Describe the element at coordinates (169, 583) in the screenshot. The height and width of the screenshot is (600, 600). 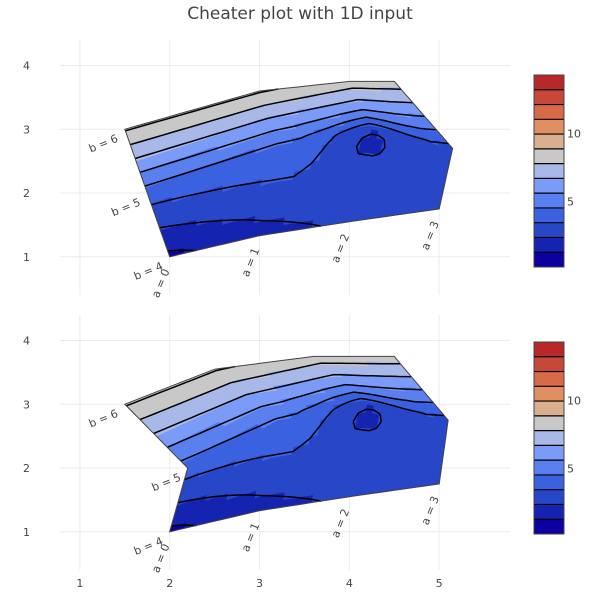
I see `x-tick-label: 2` at that location.